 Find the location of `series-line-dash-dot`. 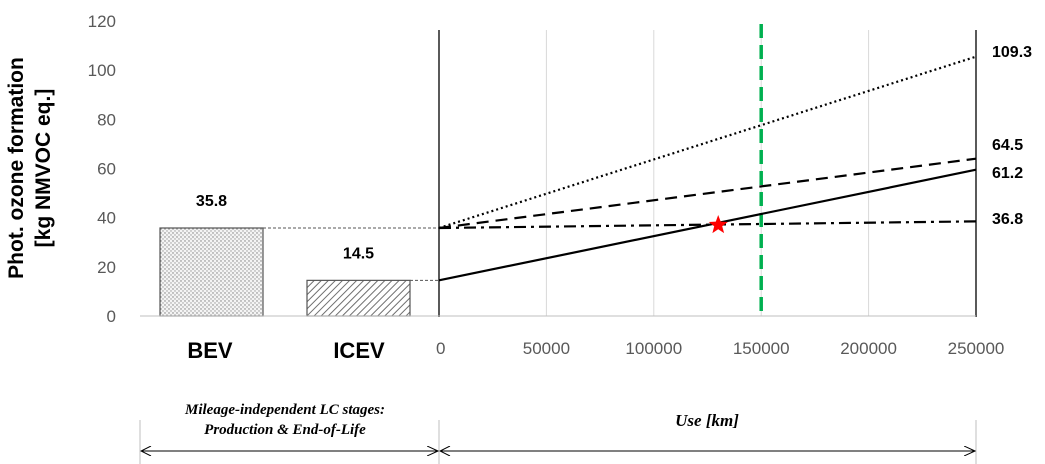

series-line-dash-dot is located at coordinates (707, 225).